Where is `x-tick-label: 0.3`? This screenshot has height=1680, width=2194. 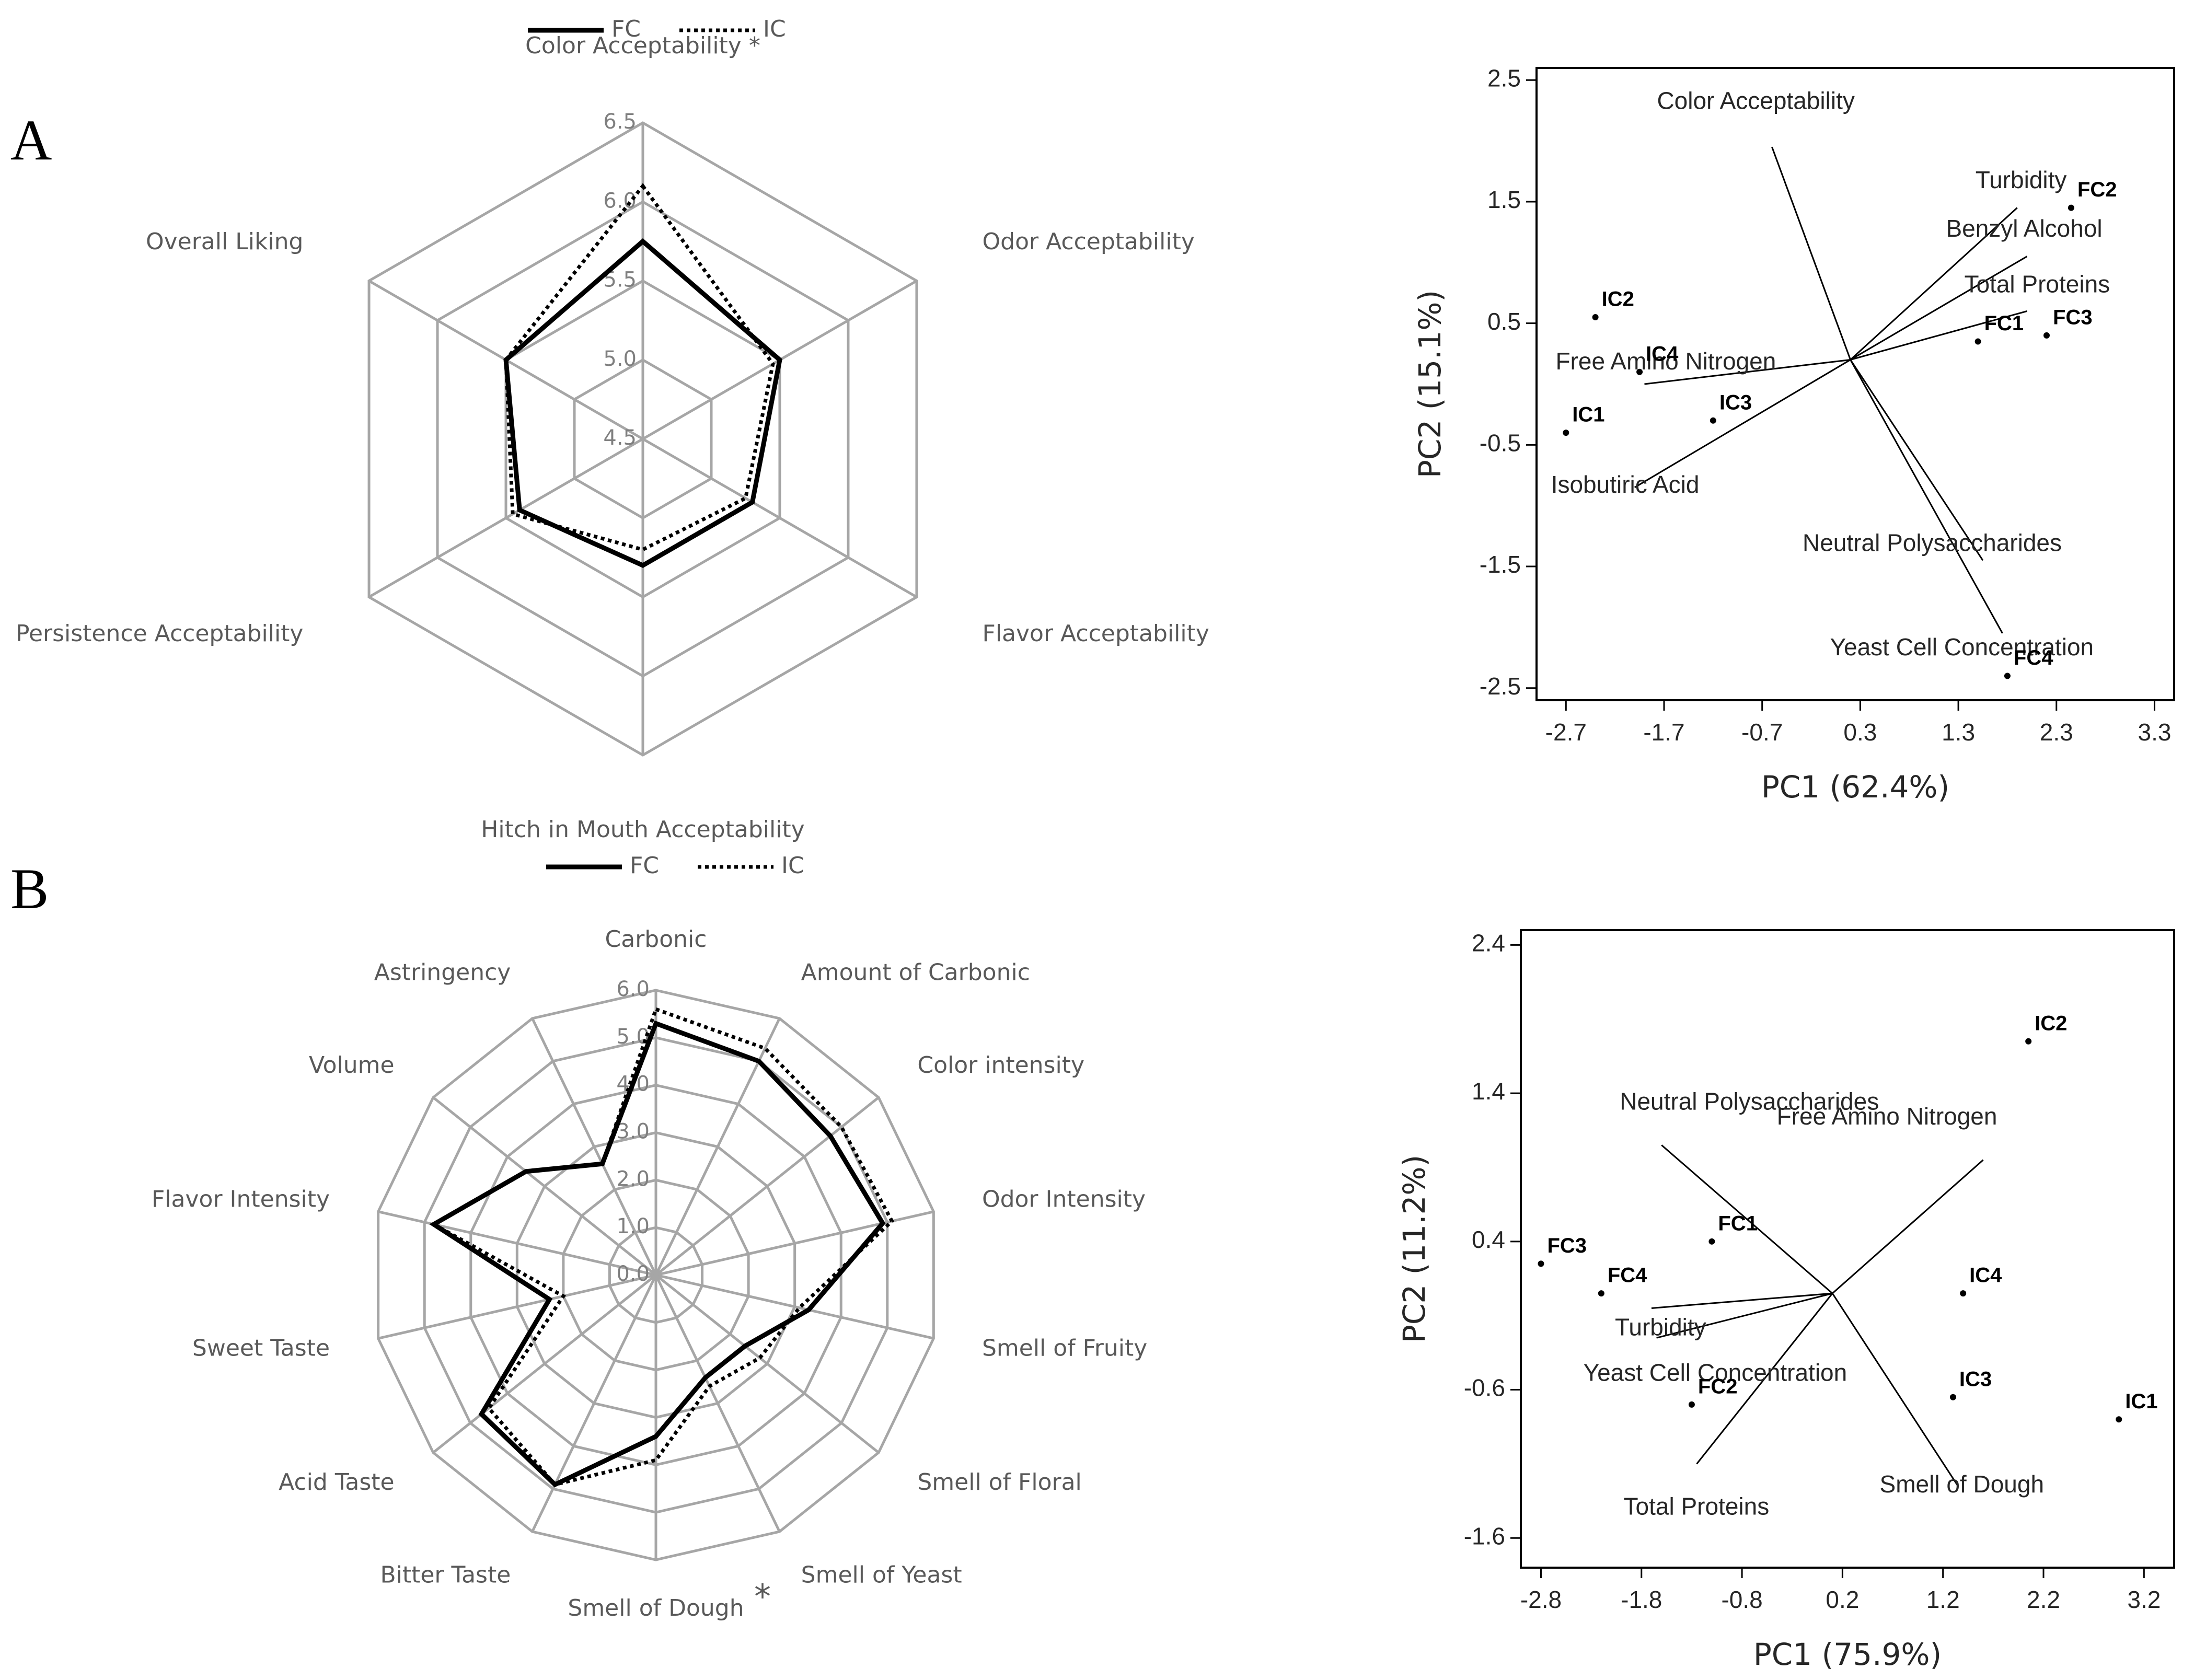
x-tick-label: 0.3 is located at coordinates (1860, 732).